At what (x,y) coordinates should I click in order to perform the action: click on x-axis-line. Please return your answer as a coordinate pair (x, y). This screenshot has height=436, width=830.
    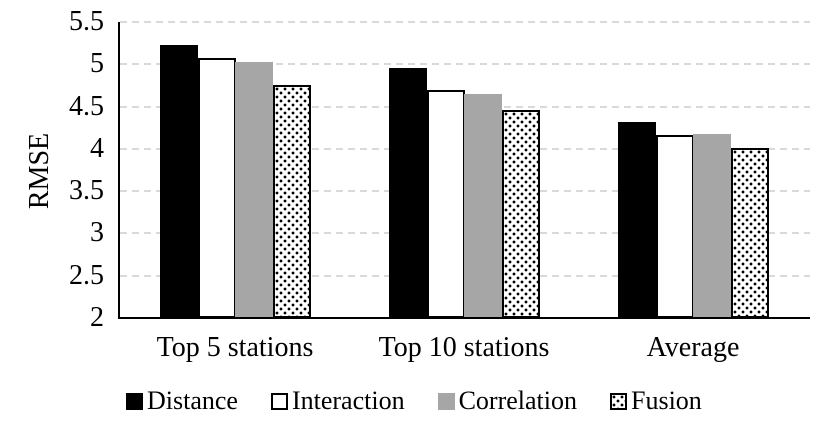
    Looking at the image, I should click on (464, 318).